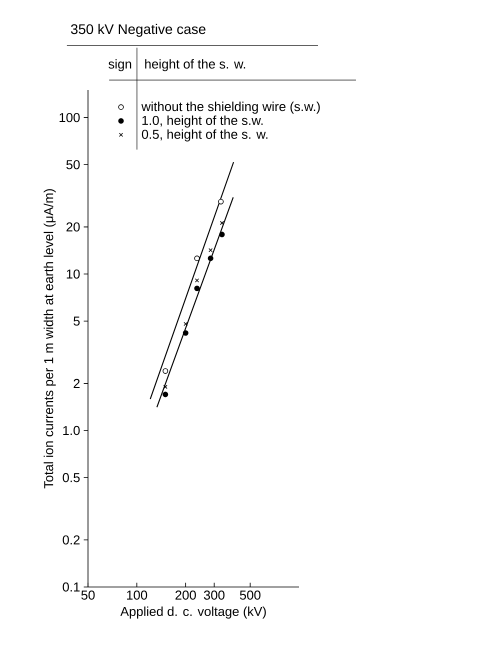 Image resolution: width=477 pixels, height=650 pixels. What do you see at coordinates (73, 165) in the screenshot?
I see `y-tick-label: 50` at bounding box center [73, 165].